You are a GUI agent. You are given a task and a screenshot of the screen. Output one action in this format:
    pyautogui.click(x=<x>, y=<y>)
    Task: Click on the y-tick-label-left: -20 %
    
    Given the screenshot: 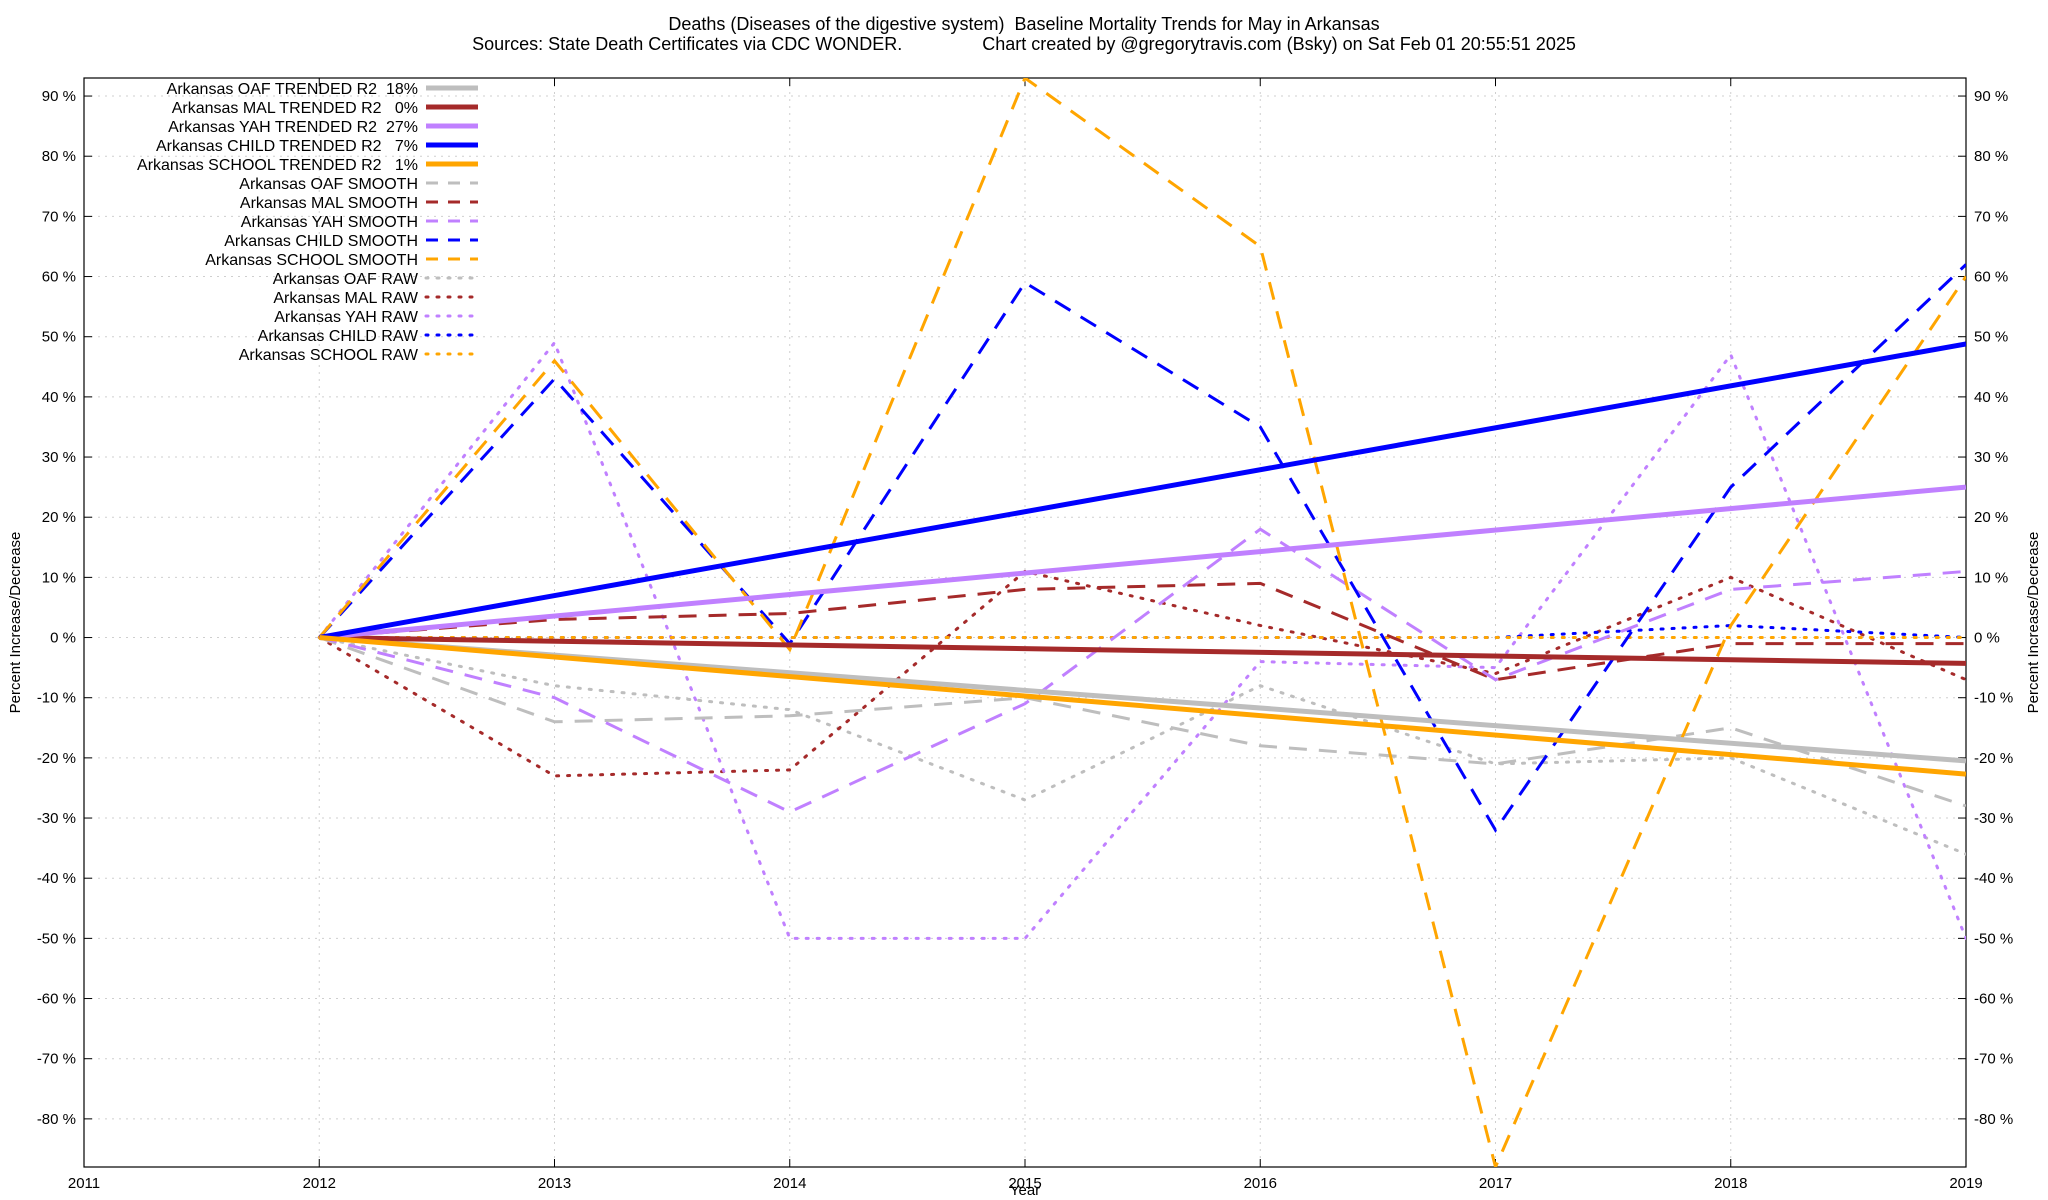 What is the action you would take?
    pyautogui.click(x=56, y=758)
    